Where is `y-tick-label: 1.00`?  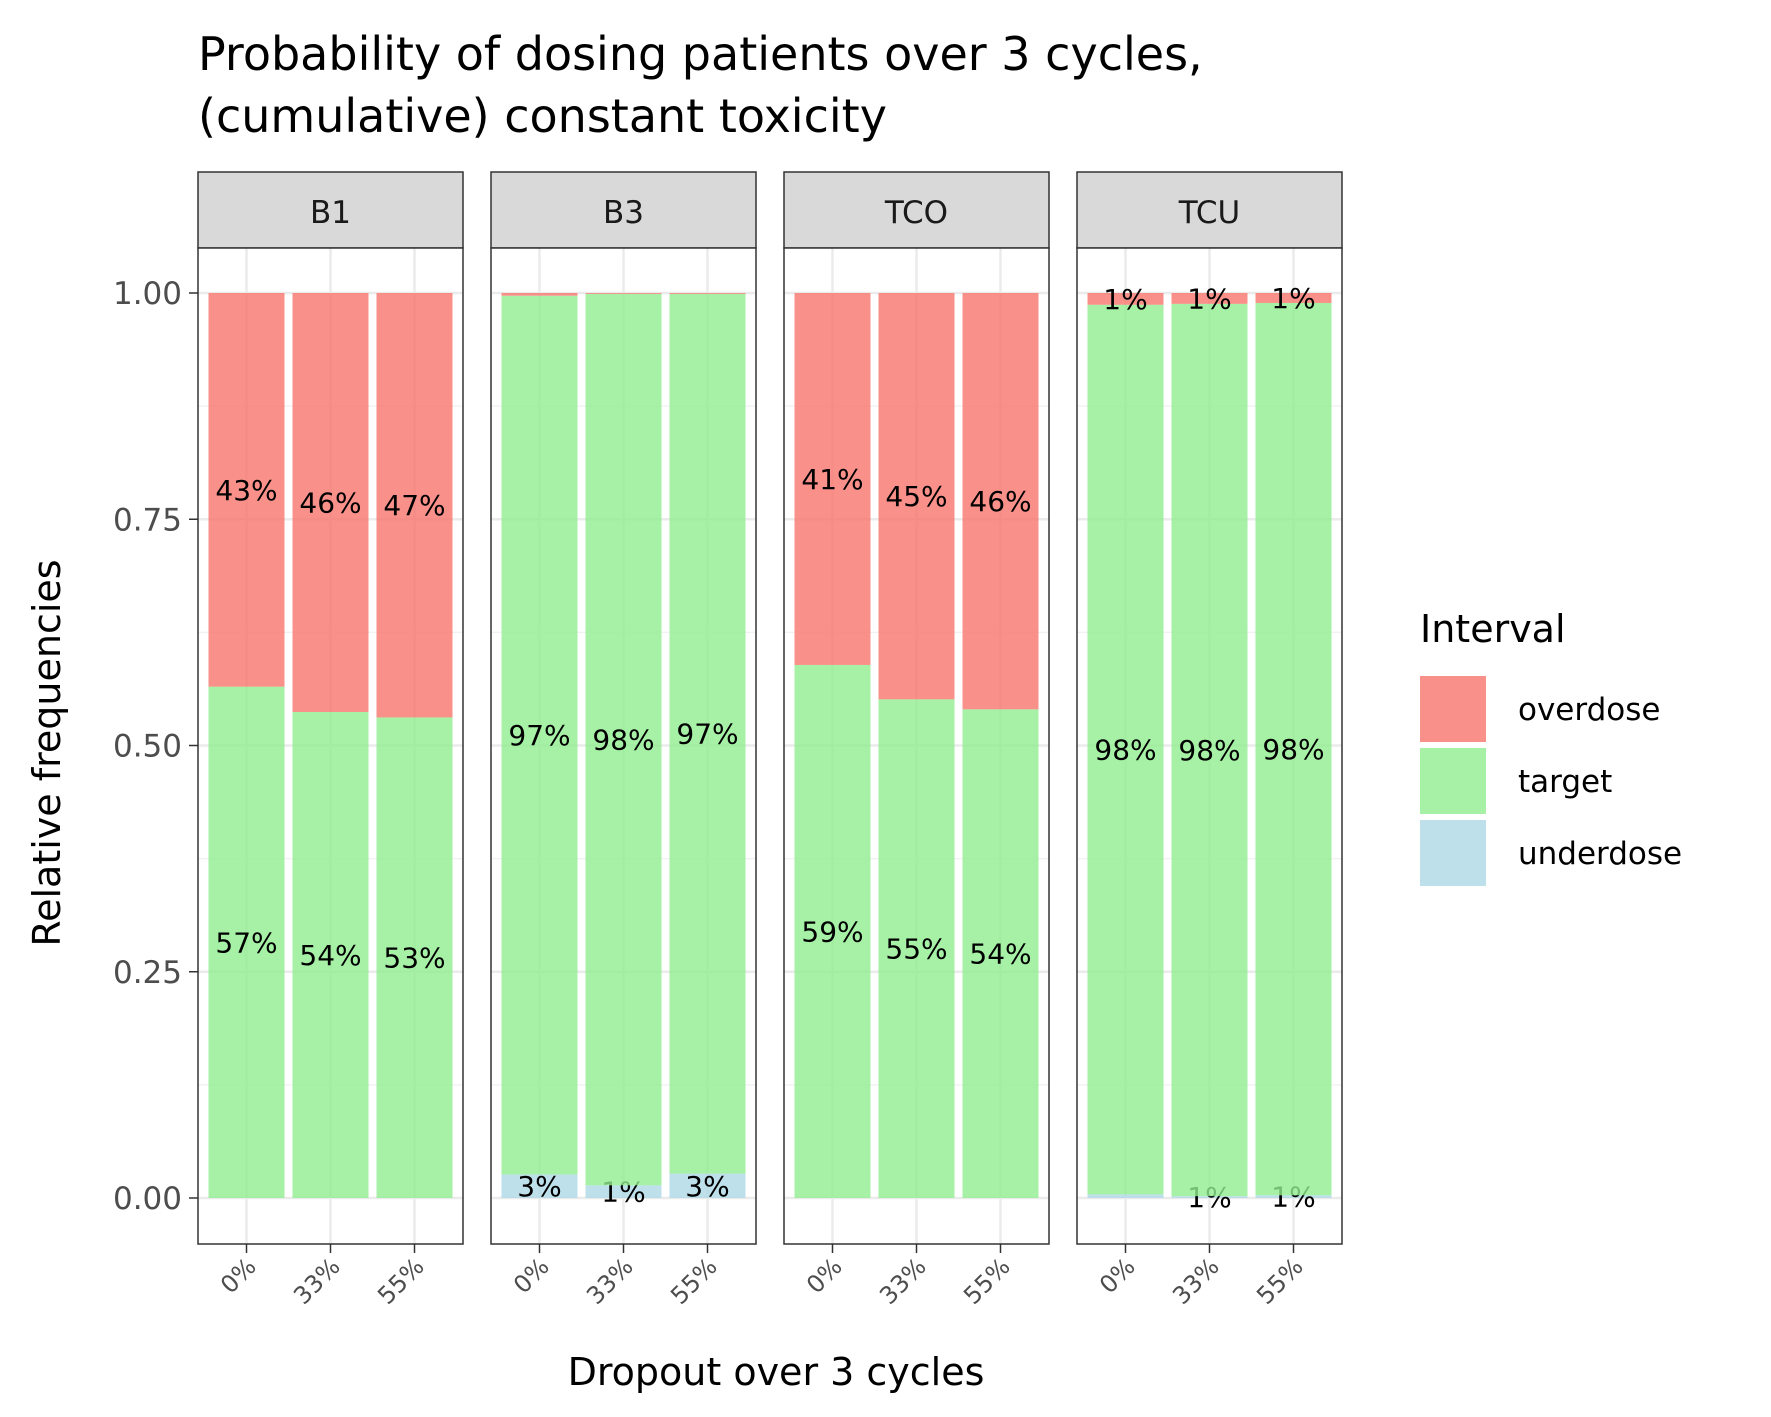 y-tick-label: 1.00 is located at coordinates (147, 294).